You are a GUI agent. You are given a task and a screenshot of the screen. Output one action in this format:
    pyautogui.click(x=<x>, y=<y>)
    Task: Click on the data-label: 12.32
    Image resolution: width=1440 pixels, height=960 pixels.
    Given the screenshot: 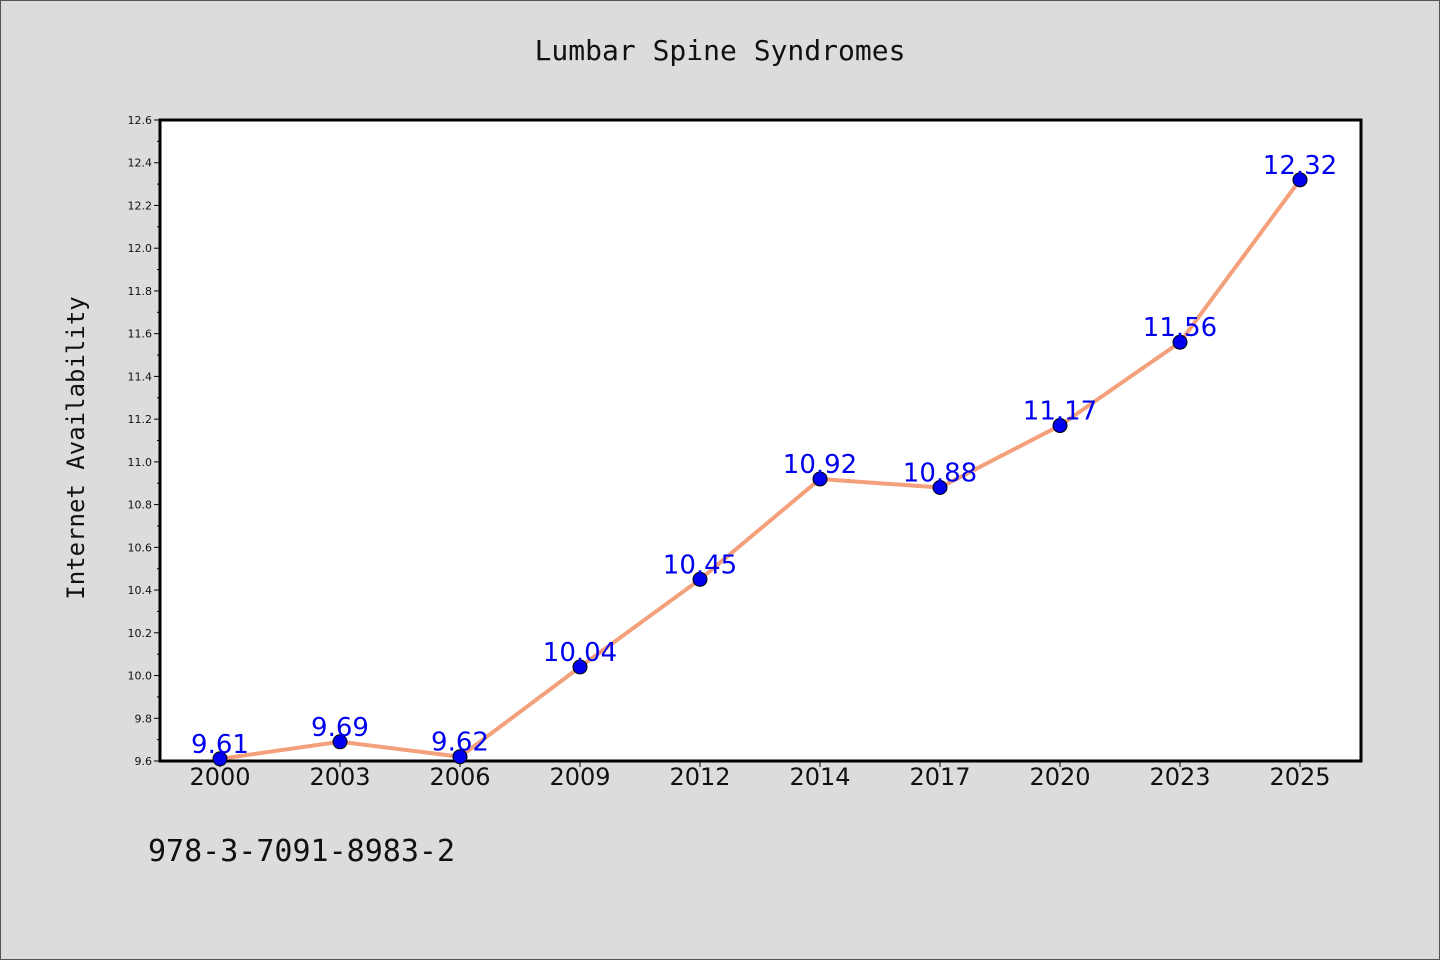 What is the action you would take?
    pyautogui.click(x=1300, y=166)
    